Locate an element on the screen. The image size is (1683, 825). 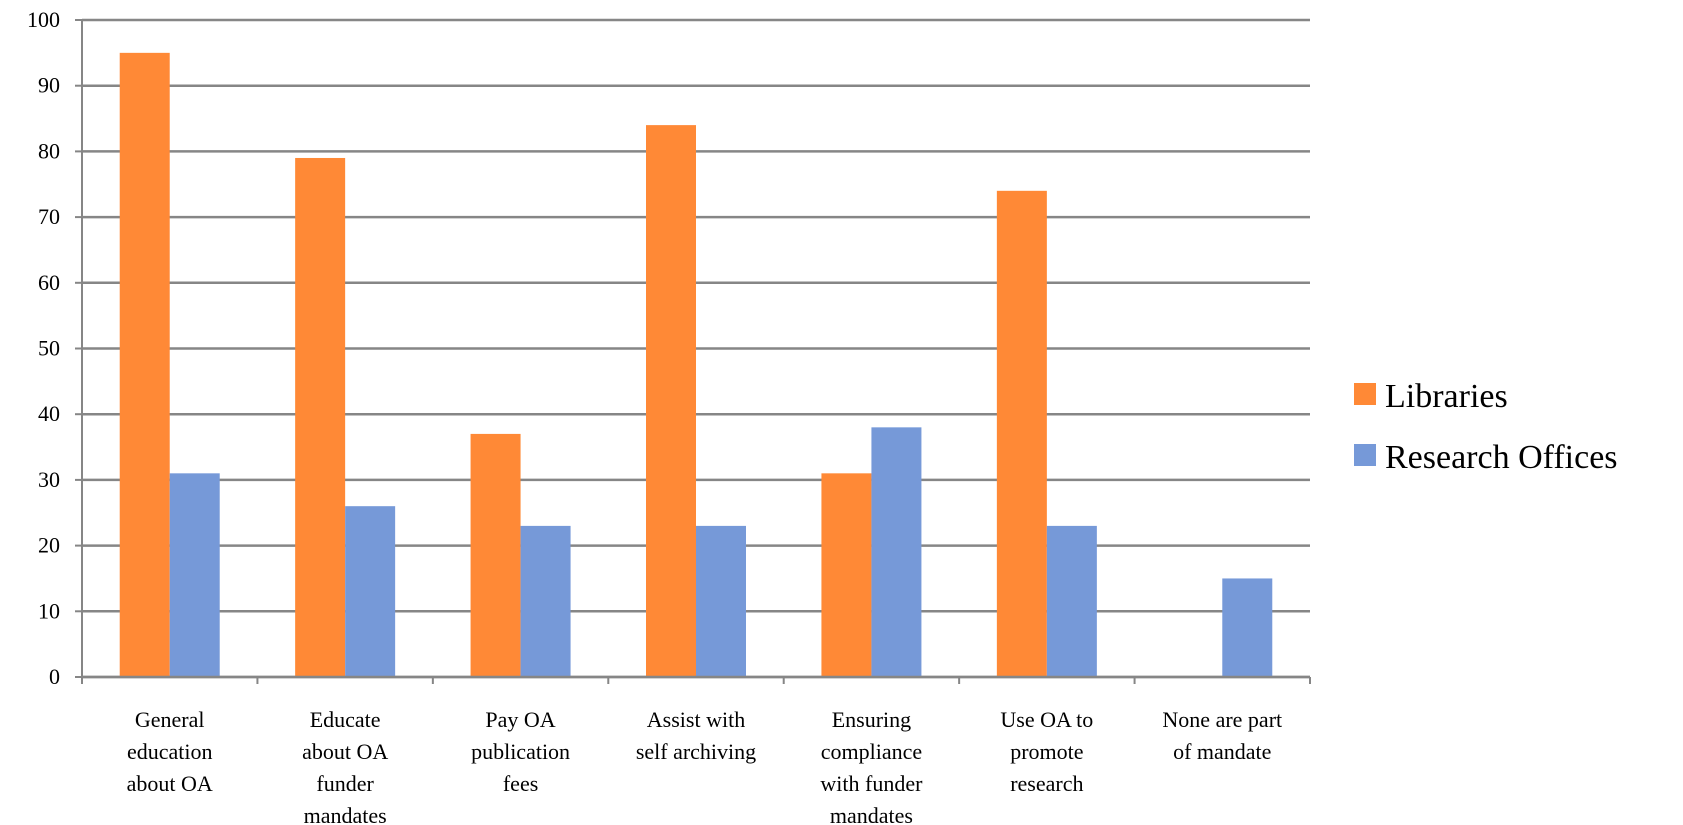
x-tick-label-line: research is located at coordinates (1046, 783).